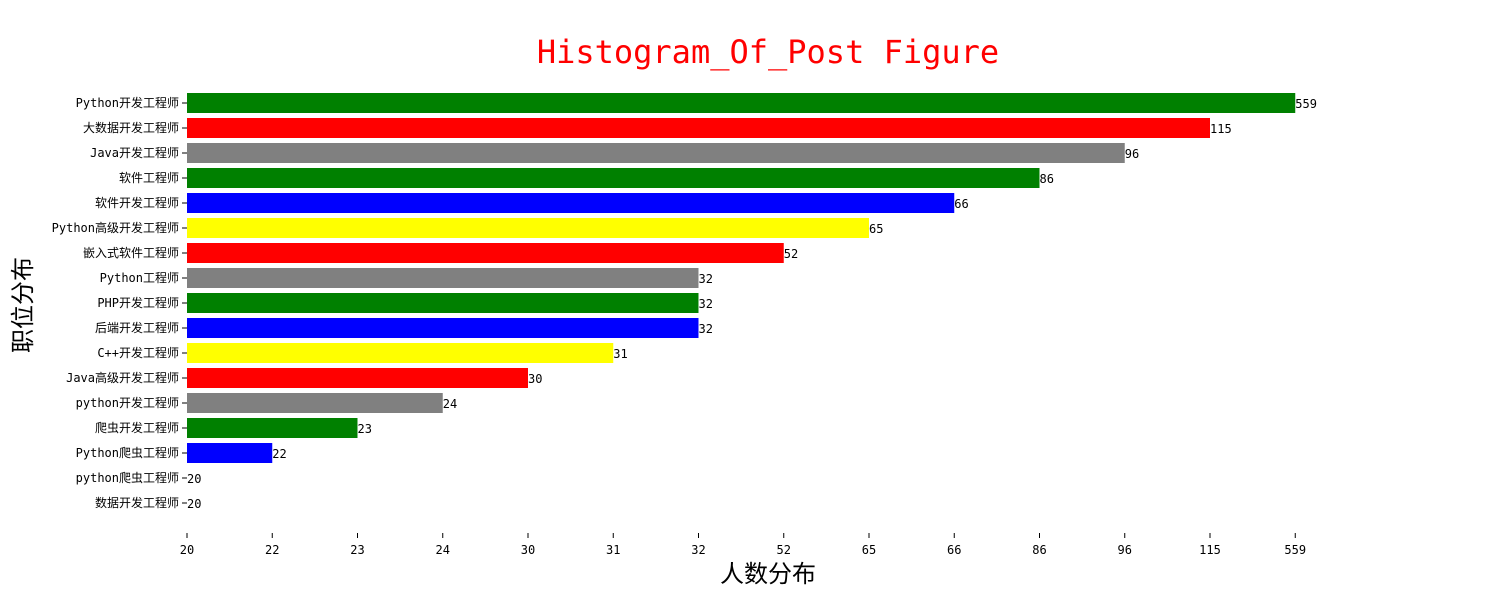  What do you see at coordinates (620, 354) in the screenshot?
I see `data-label: 31` at bounding box center [620, 354].